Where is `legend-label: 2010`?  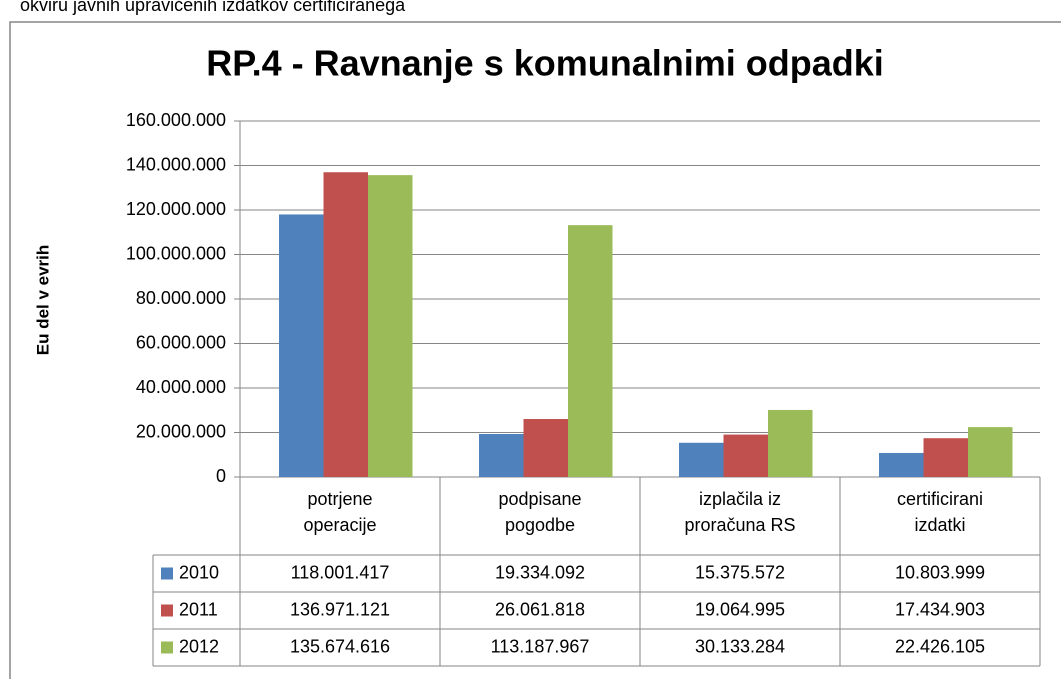 legend-label: 2010 is located at coordinates (199, 572).